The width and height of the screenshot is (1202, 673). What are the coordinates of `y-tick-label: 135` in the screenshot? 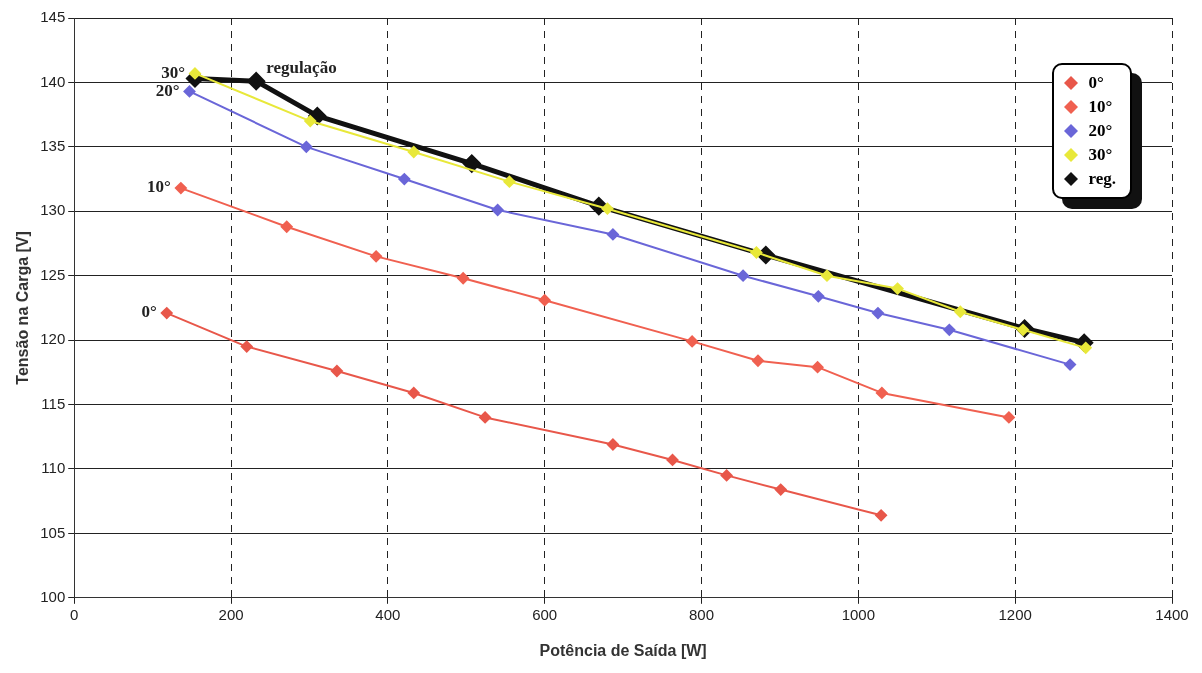 It's located at (53, 145).